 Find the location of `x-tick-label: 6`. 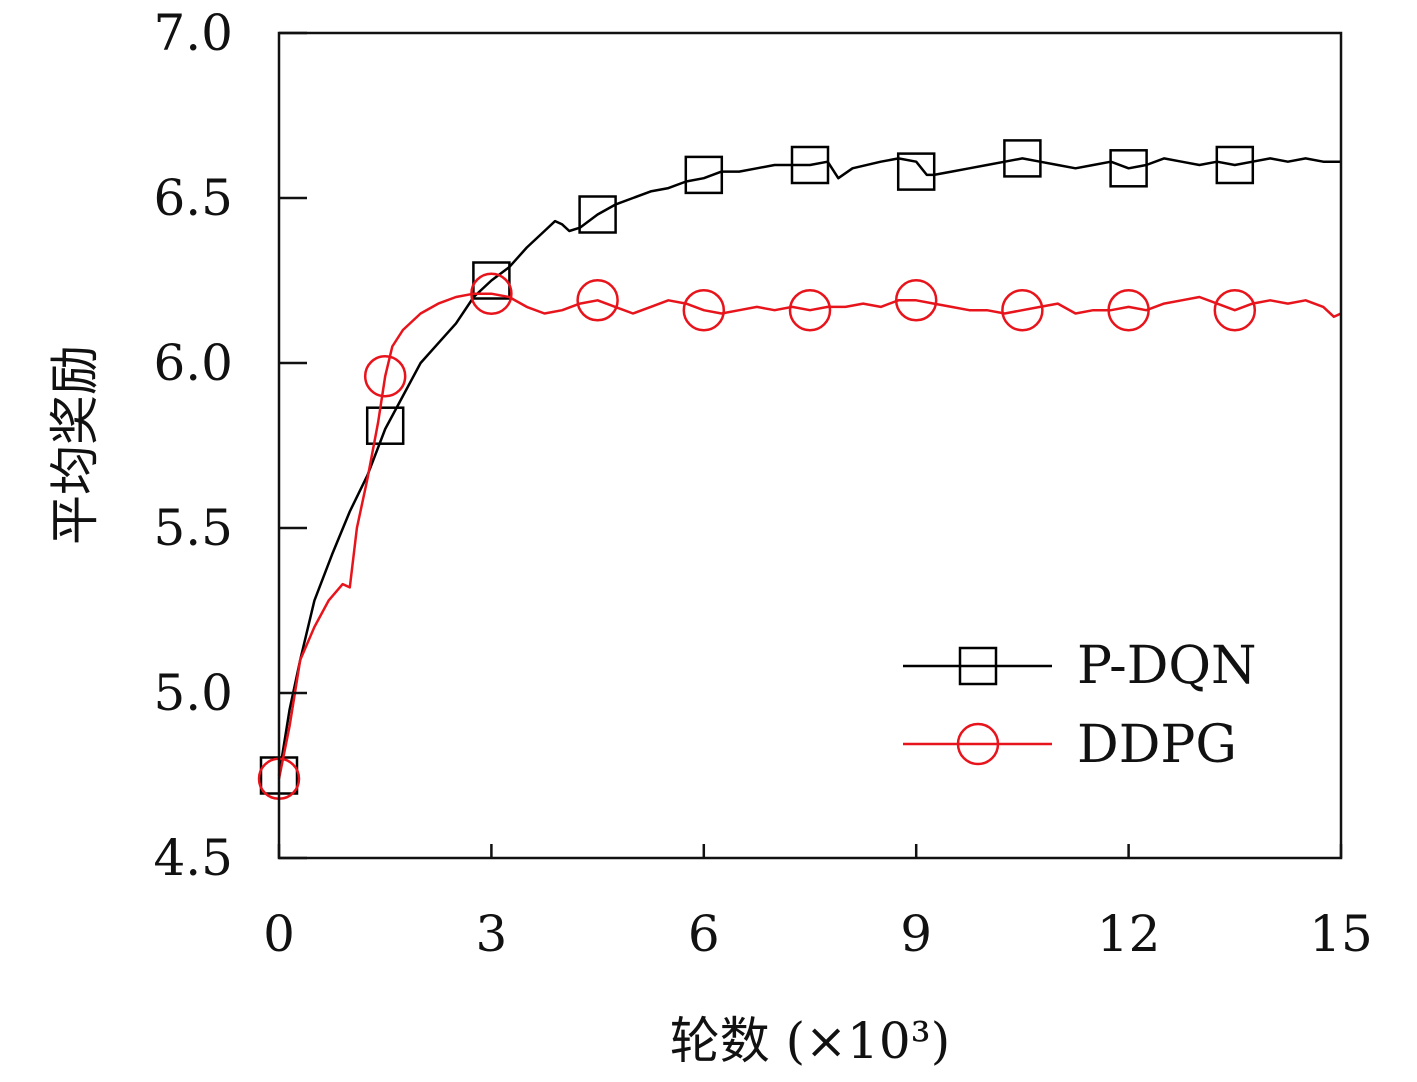

x-tick-label: 6 is located at coordinates (704, 934).